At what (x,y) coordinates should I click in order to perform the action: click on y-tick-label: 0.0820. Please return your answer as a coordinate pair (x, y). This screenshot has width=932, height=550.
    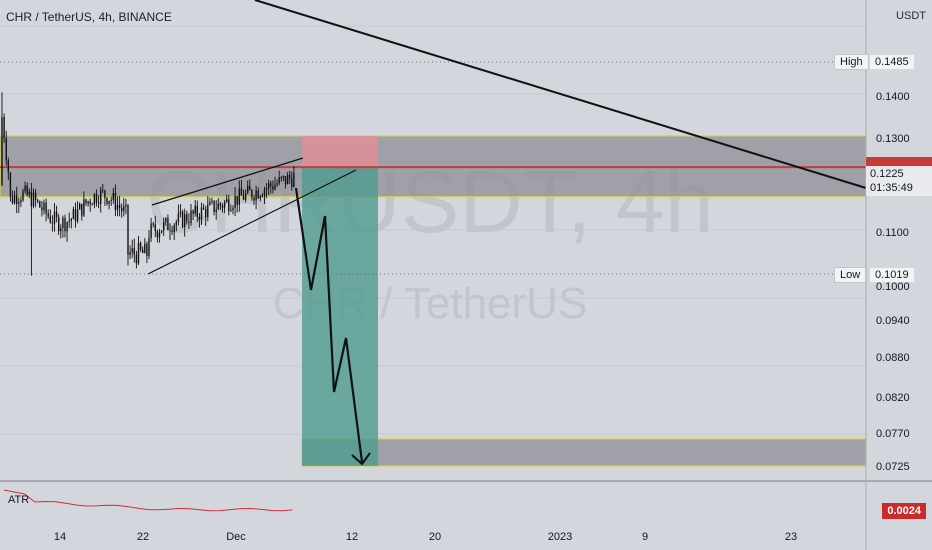
    Looking at the image, I should click on (893, 398).